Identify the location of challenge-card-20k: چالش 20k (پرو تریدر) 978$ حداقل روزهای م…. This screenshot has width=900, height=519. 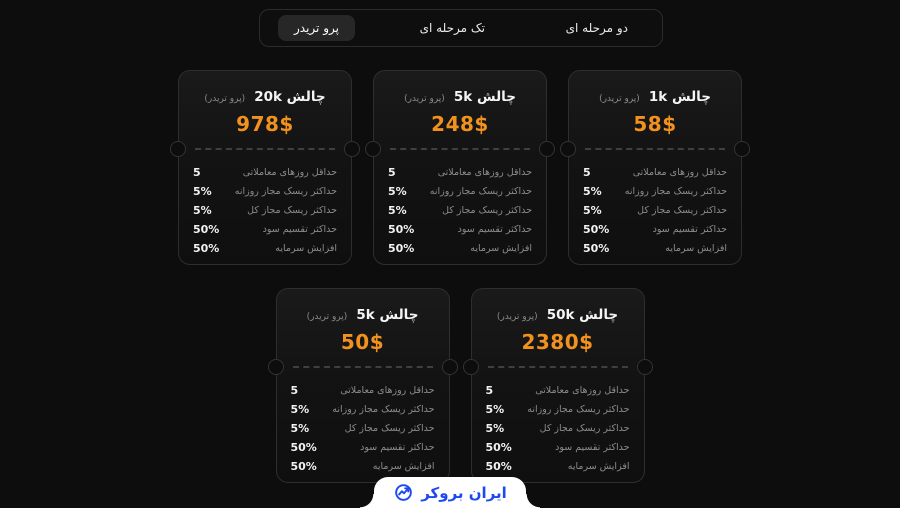
(265, 167).